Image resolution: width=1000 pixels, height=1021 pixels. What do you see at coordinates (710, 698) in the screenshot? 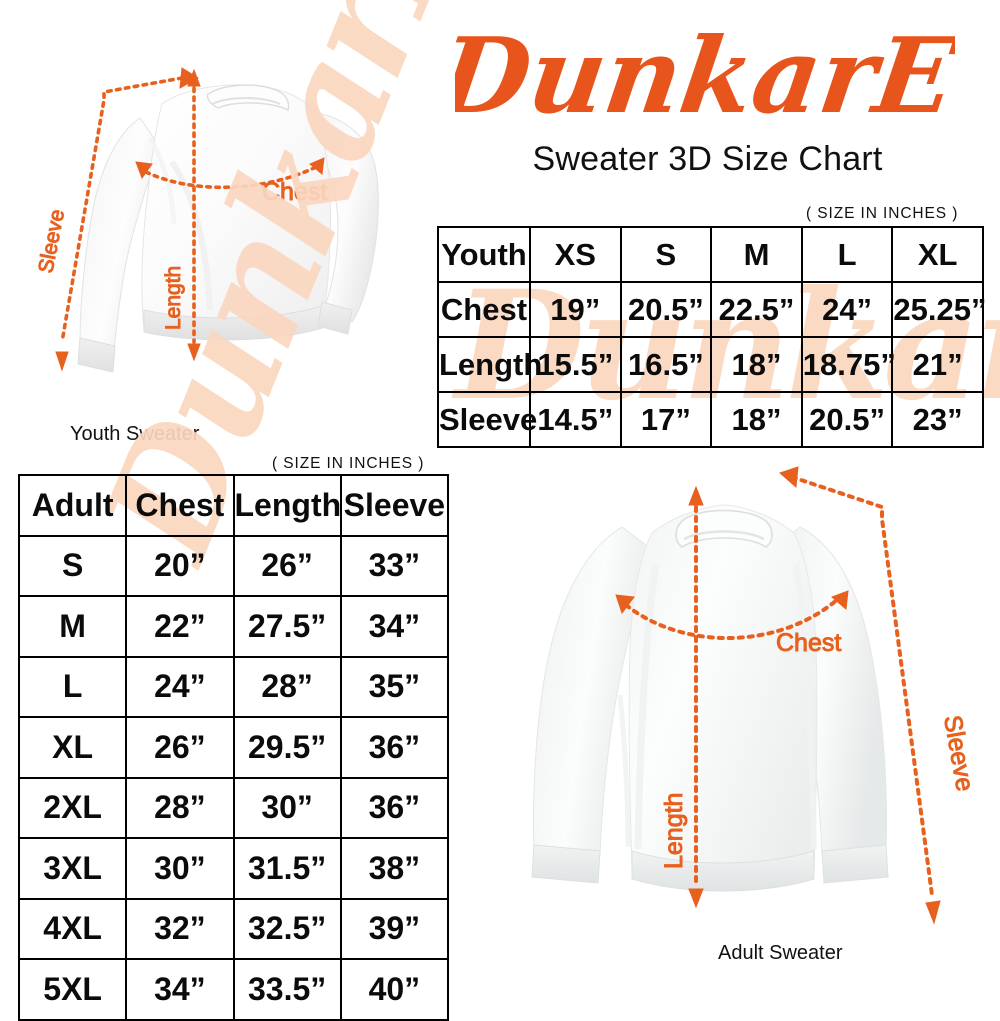
I see `adult-garment-shape` at bounding box center [710, 698].